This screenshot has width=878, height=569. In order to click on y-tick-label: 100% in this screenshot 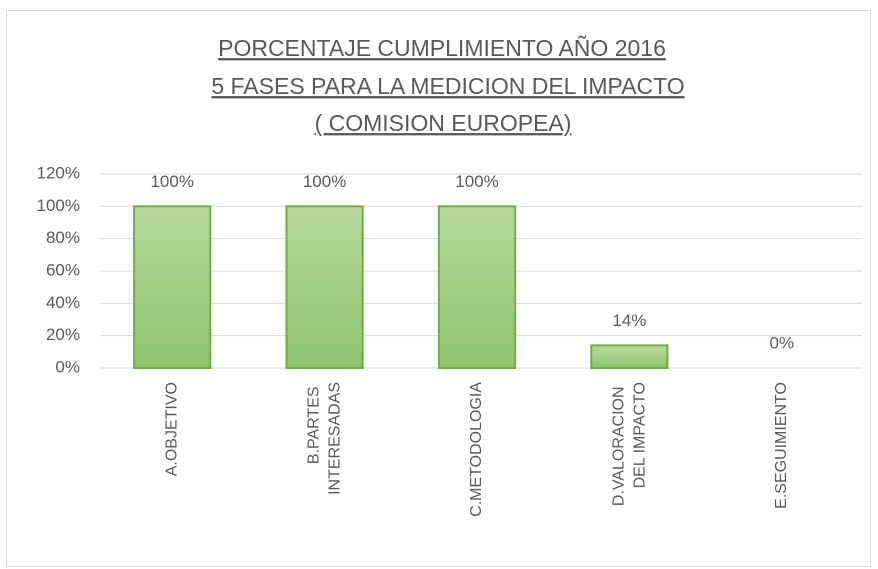, I will do `click(58, 205)`.